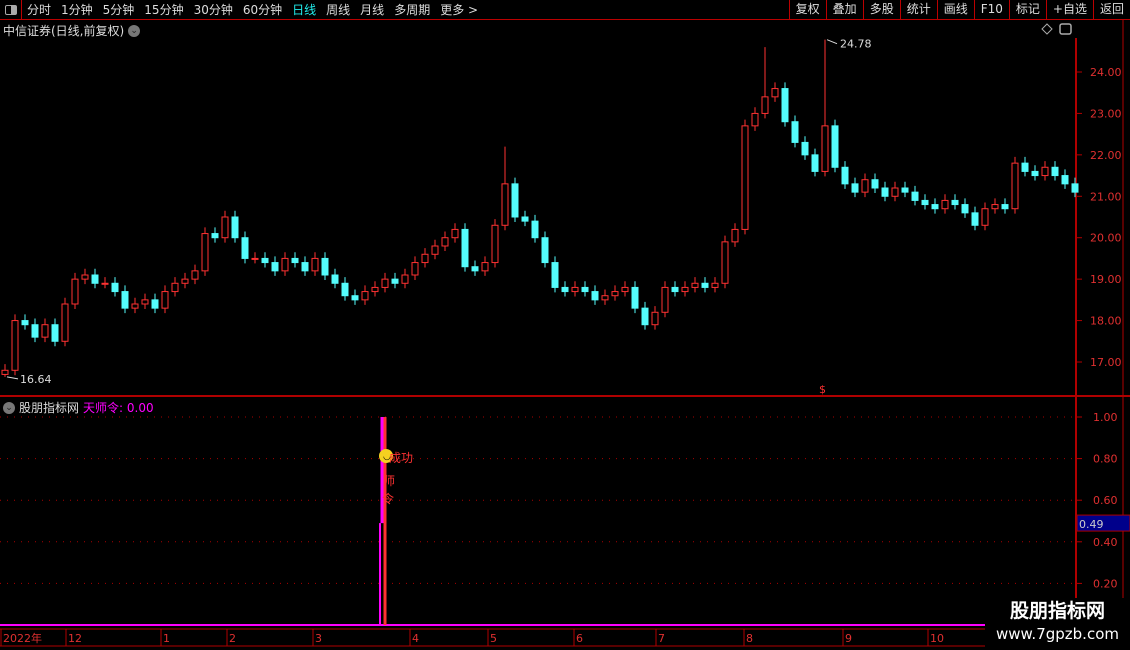  I want to click on toolbar-button: +自选, so click(1069, 9).